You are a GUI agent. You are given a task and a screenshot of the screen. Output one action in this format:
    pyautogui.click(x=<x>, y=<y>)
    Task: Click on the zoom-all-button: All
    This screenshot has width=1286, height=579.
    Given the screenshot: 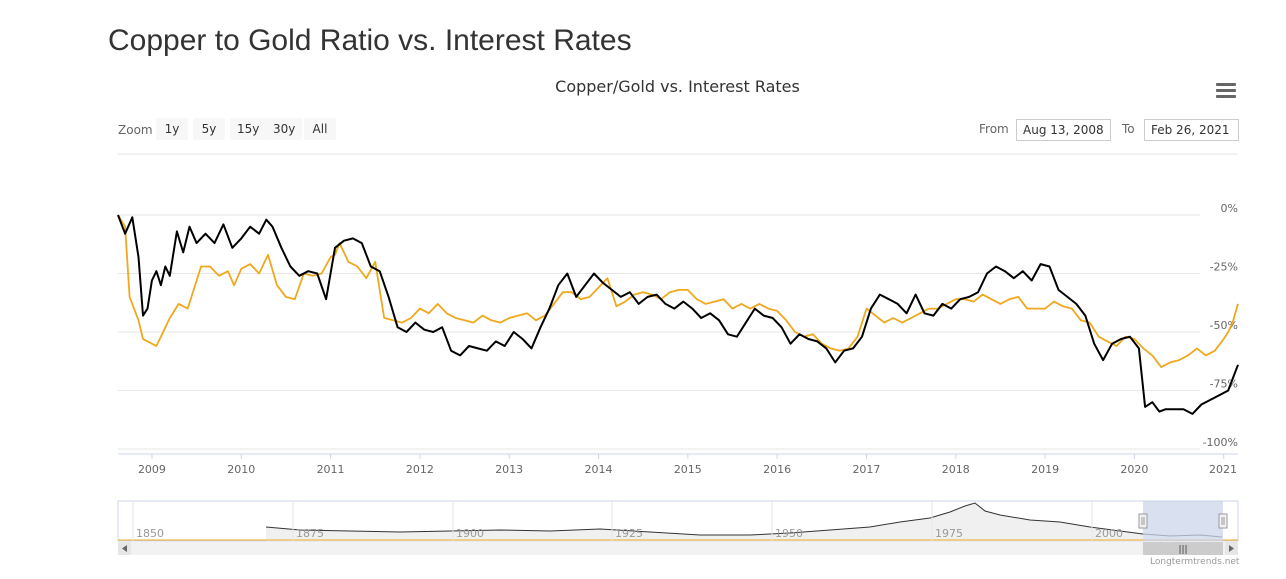 What is the action you would take?
    pyautogui.click(x=320, y=129)
    